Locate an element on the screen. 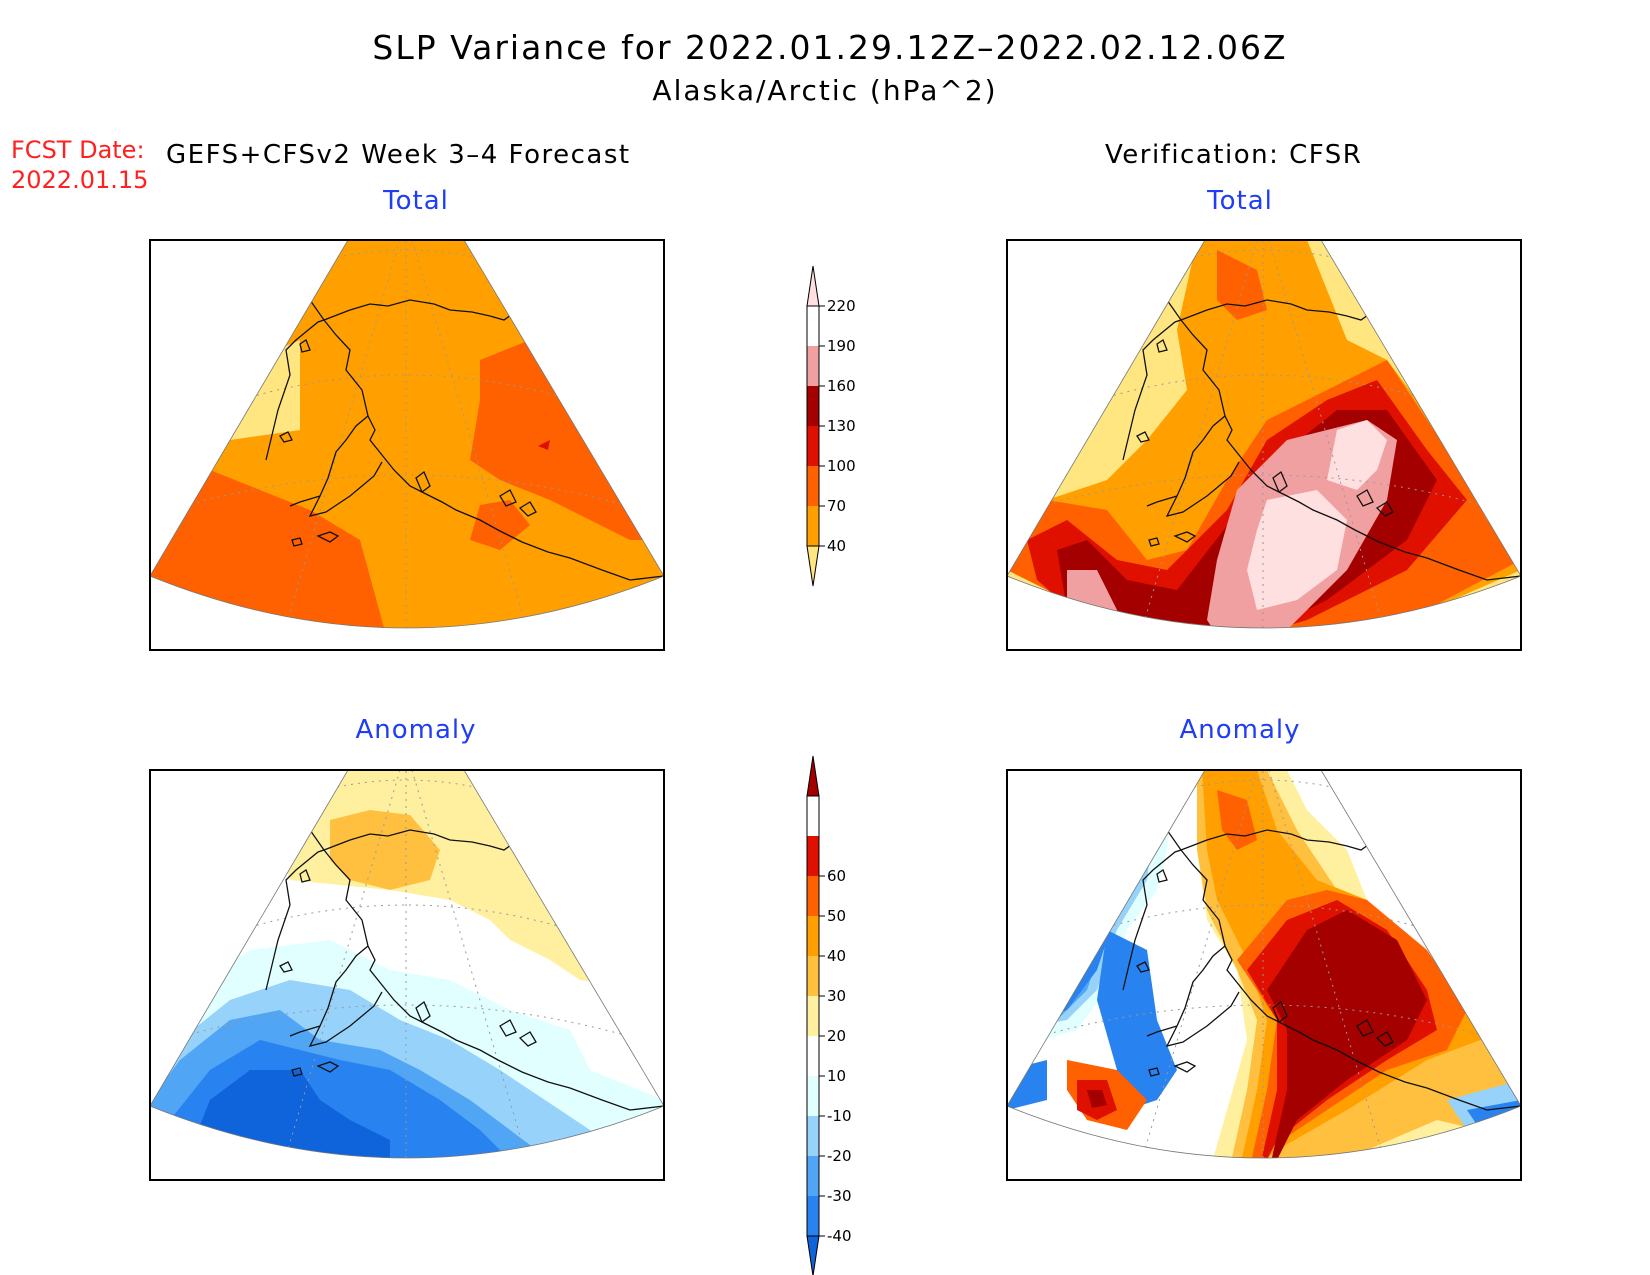  anomaly-colorbar-tick-label: 60 is located at coordinates (836, 876).